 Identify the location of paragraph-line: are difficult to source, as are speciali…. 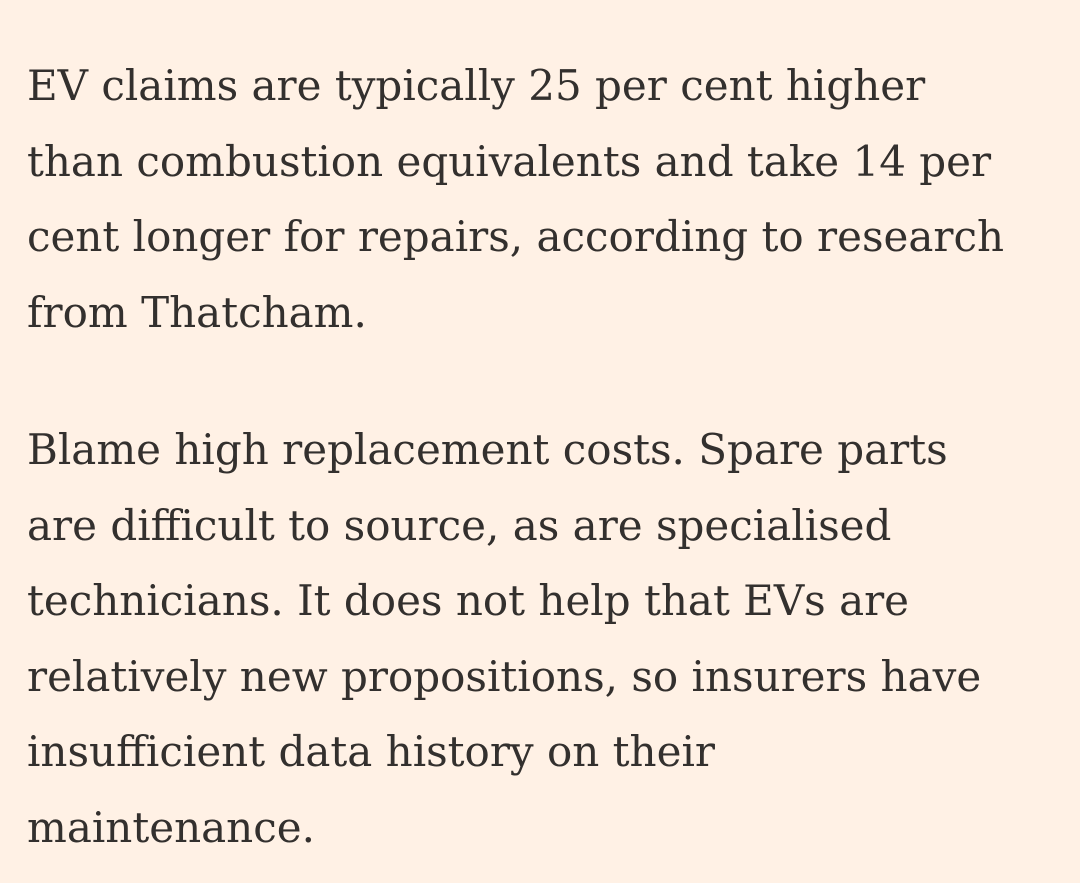
(459, 525).